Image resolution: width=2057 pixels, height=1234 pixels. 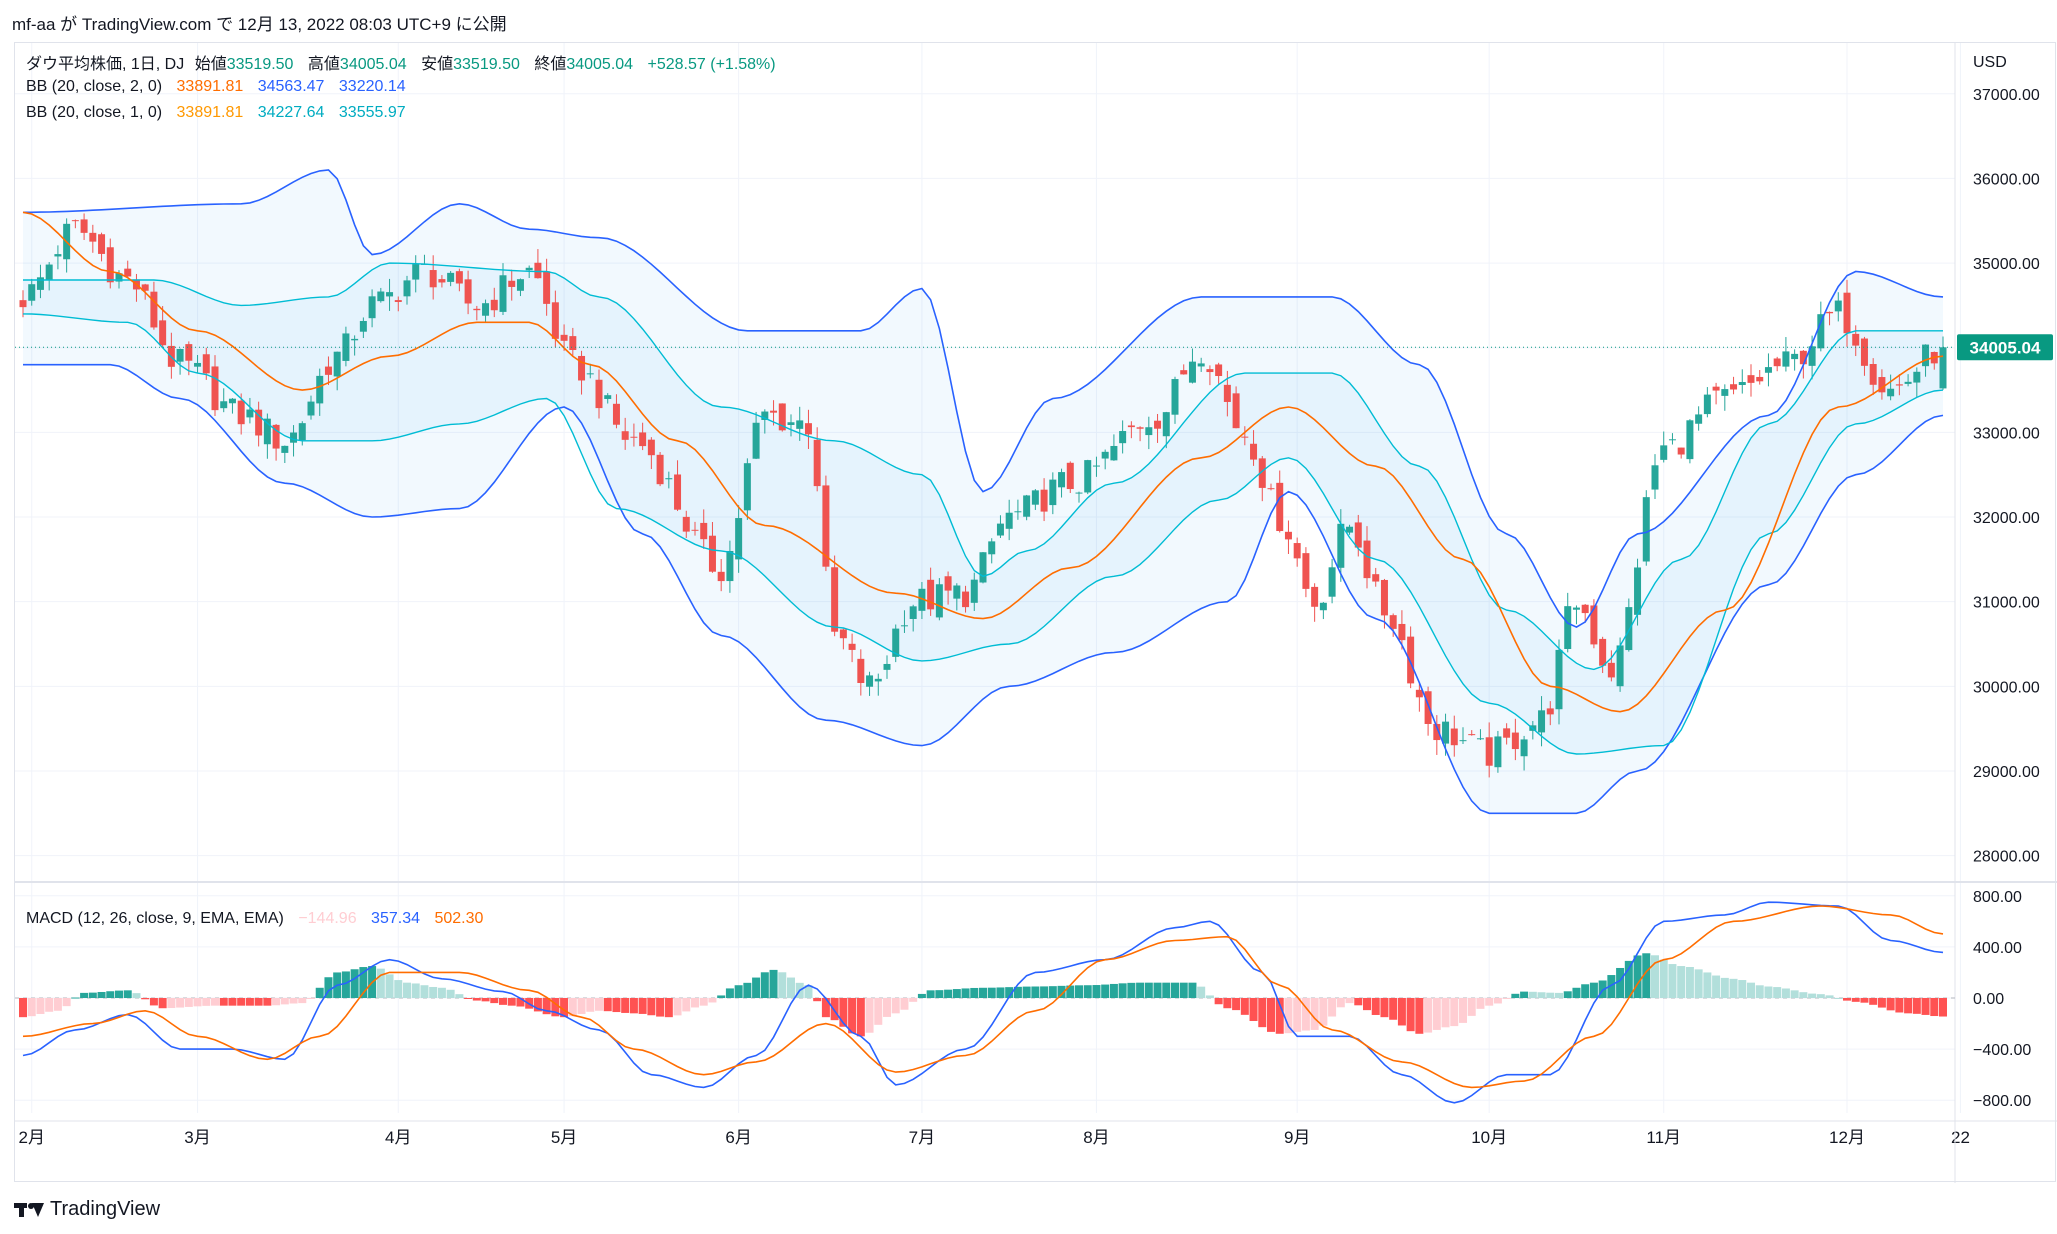 I want to click on symbol-label: ダウ平均株価, 1日, DJ, so click(x=105, y=64).